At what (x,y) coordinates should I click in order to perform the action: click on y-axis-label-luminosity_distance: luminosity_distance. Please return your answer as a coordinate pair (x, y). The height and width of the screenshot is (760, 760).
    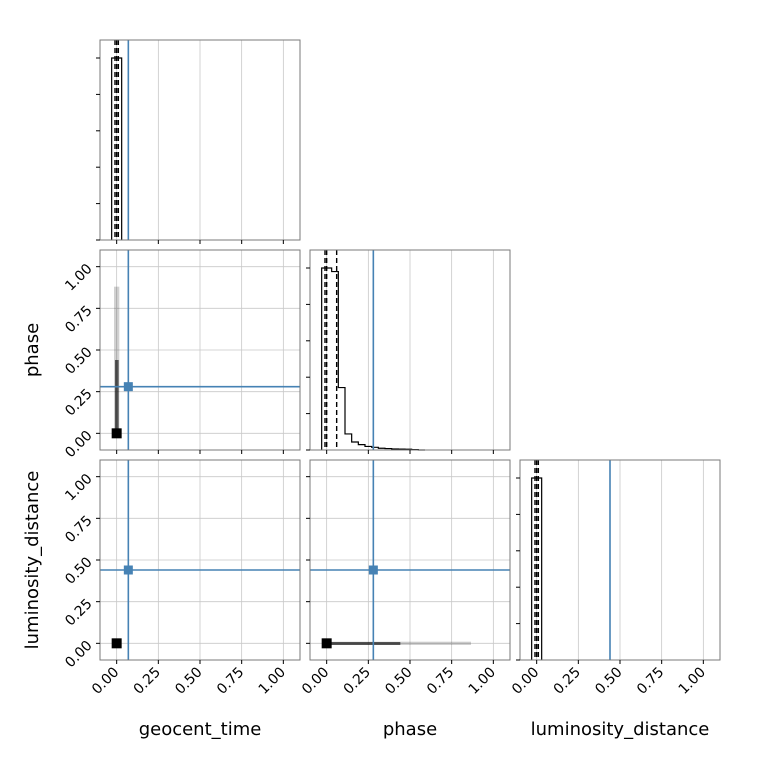
    Looking at the image, I should click on (32, 560).